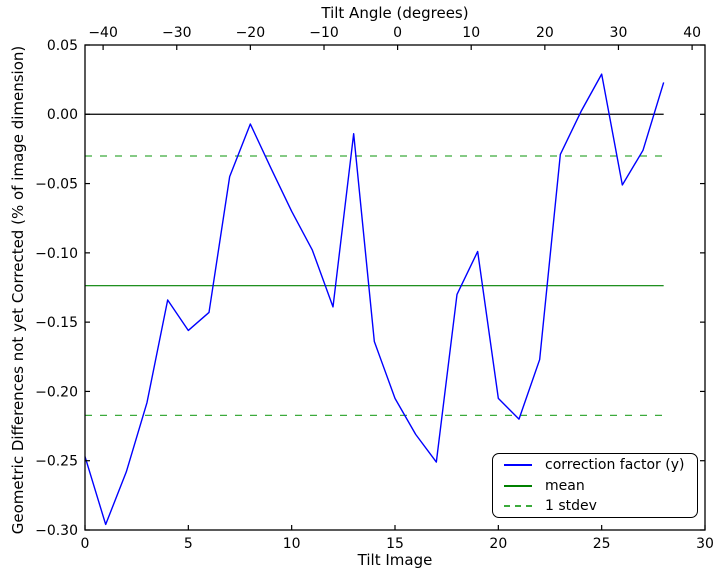  What do you see at coordinates (188, 544) in the screenshot?
I see `x-tick-label: 5` at bounding box center [188, 544].